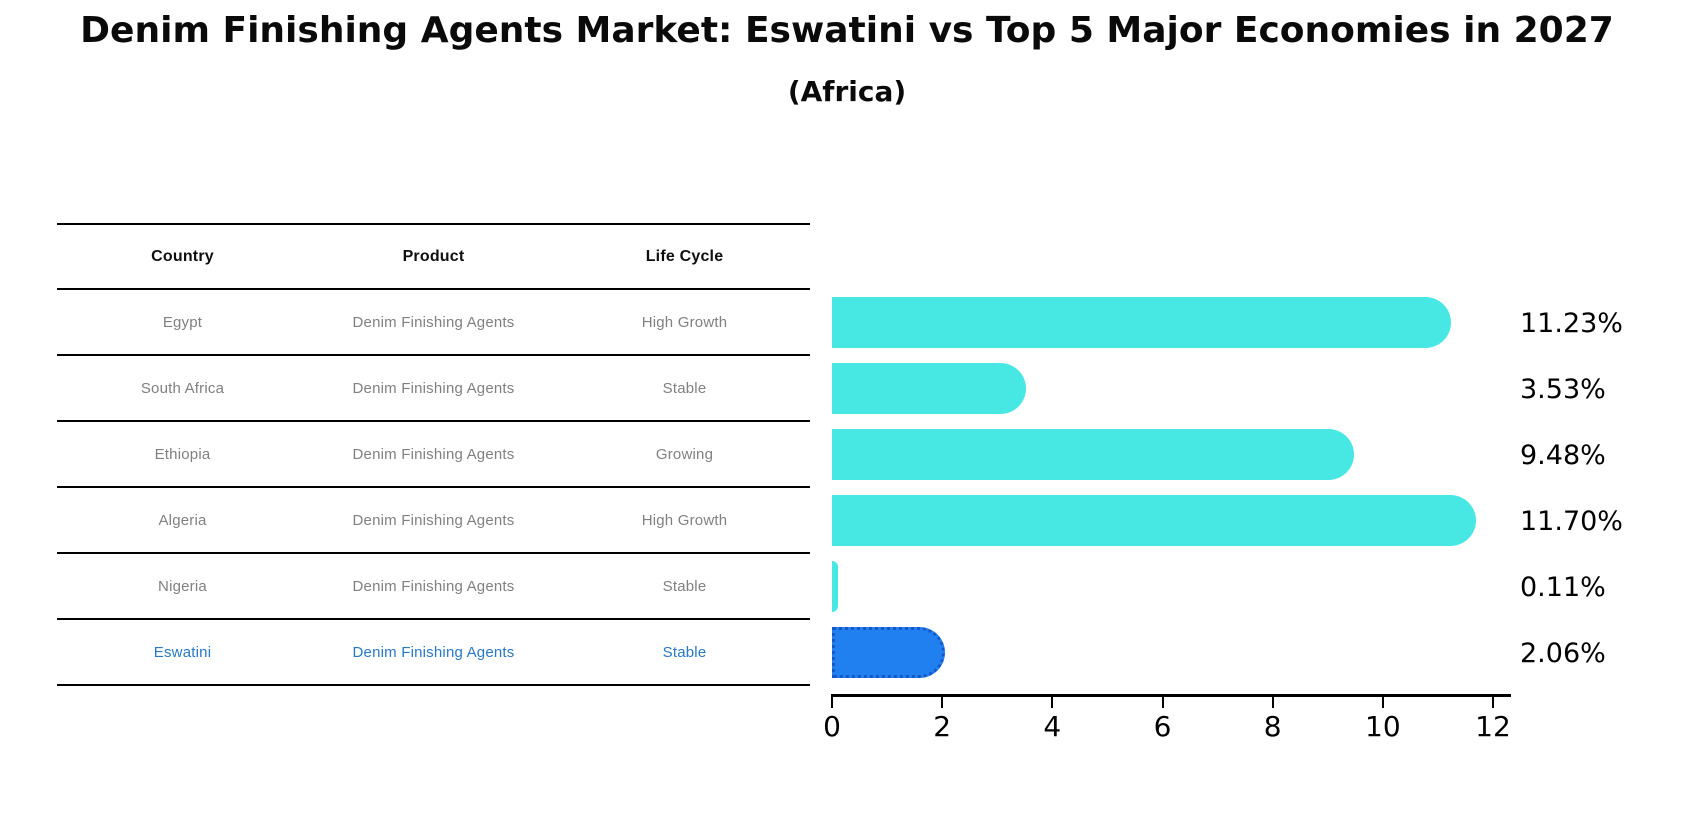  I want to click on table-row: South Africa Denim Finishing Agents Stable, so click(433, 389).